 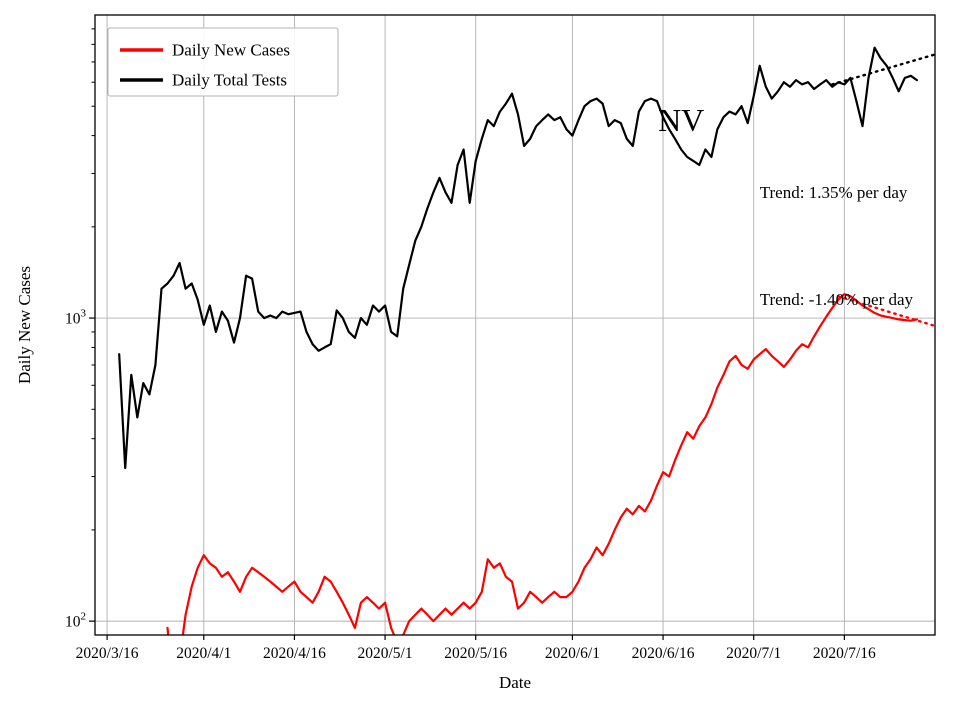 What do you see at coordinates (24, 325) in the screenshot?
I see `y-axis-label: Daily New Cases` at bounding box center [24, 325].